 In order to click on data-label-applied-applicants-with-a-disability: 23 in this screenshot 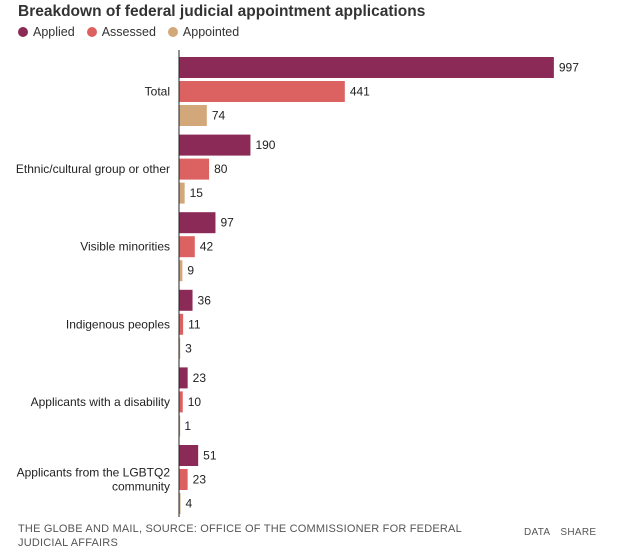, I will do `click(200, 378)`.